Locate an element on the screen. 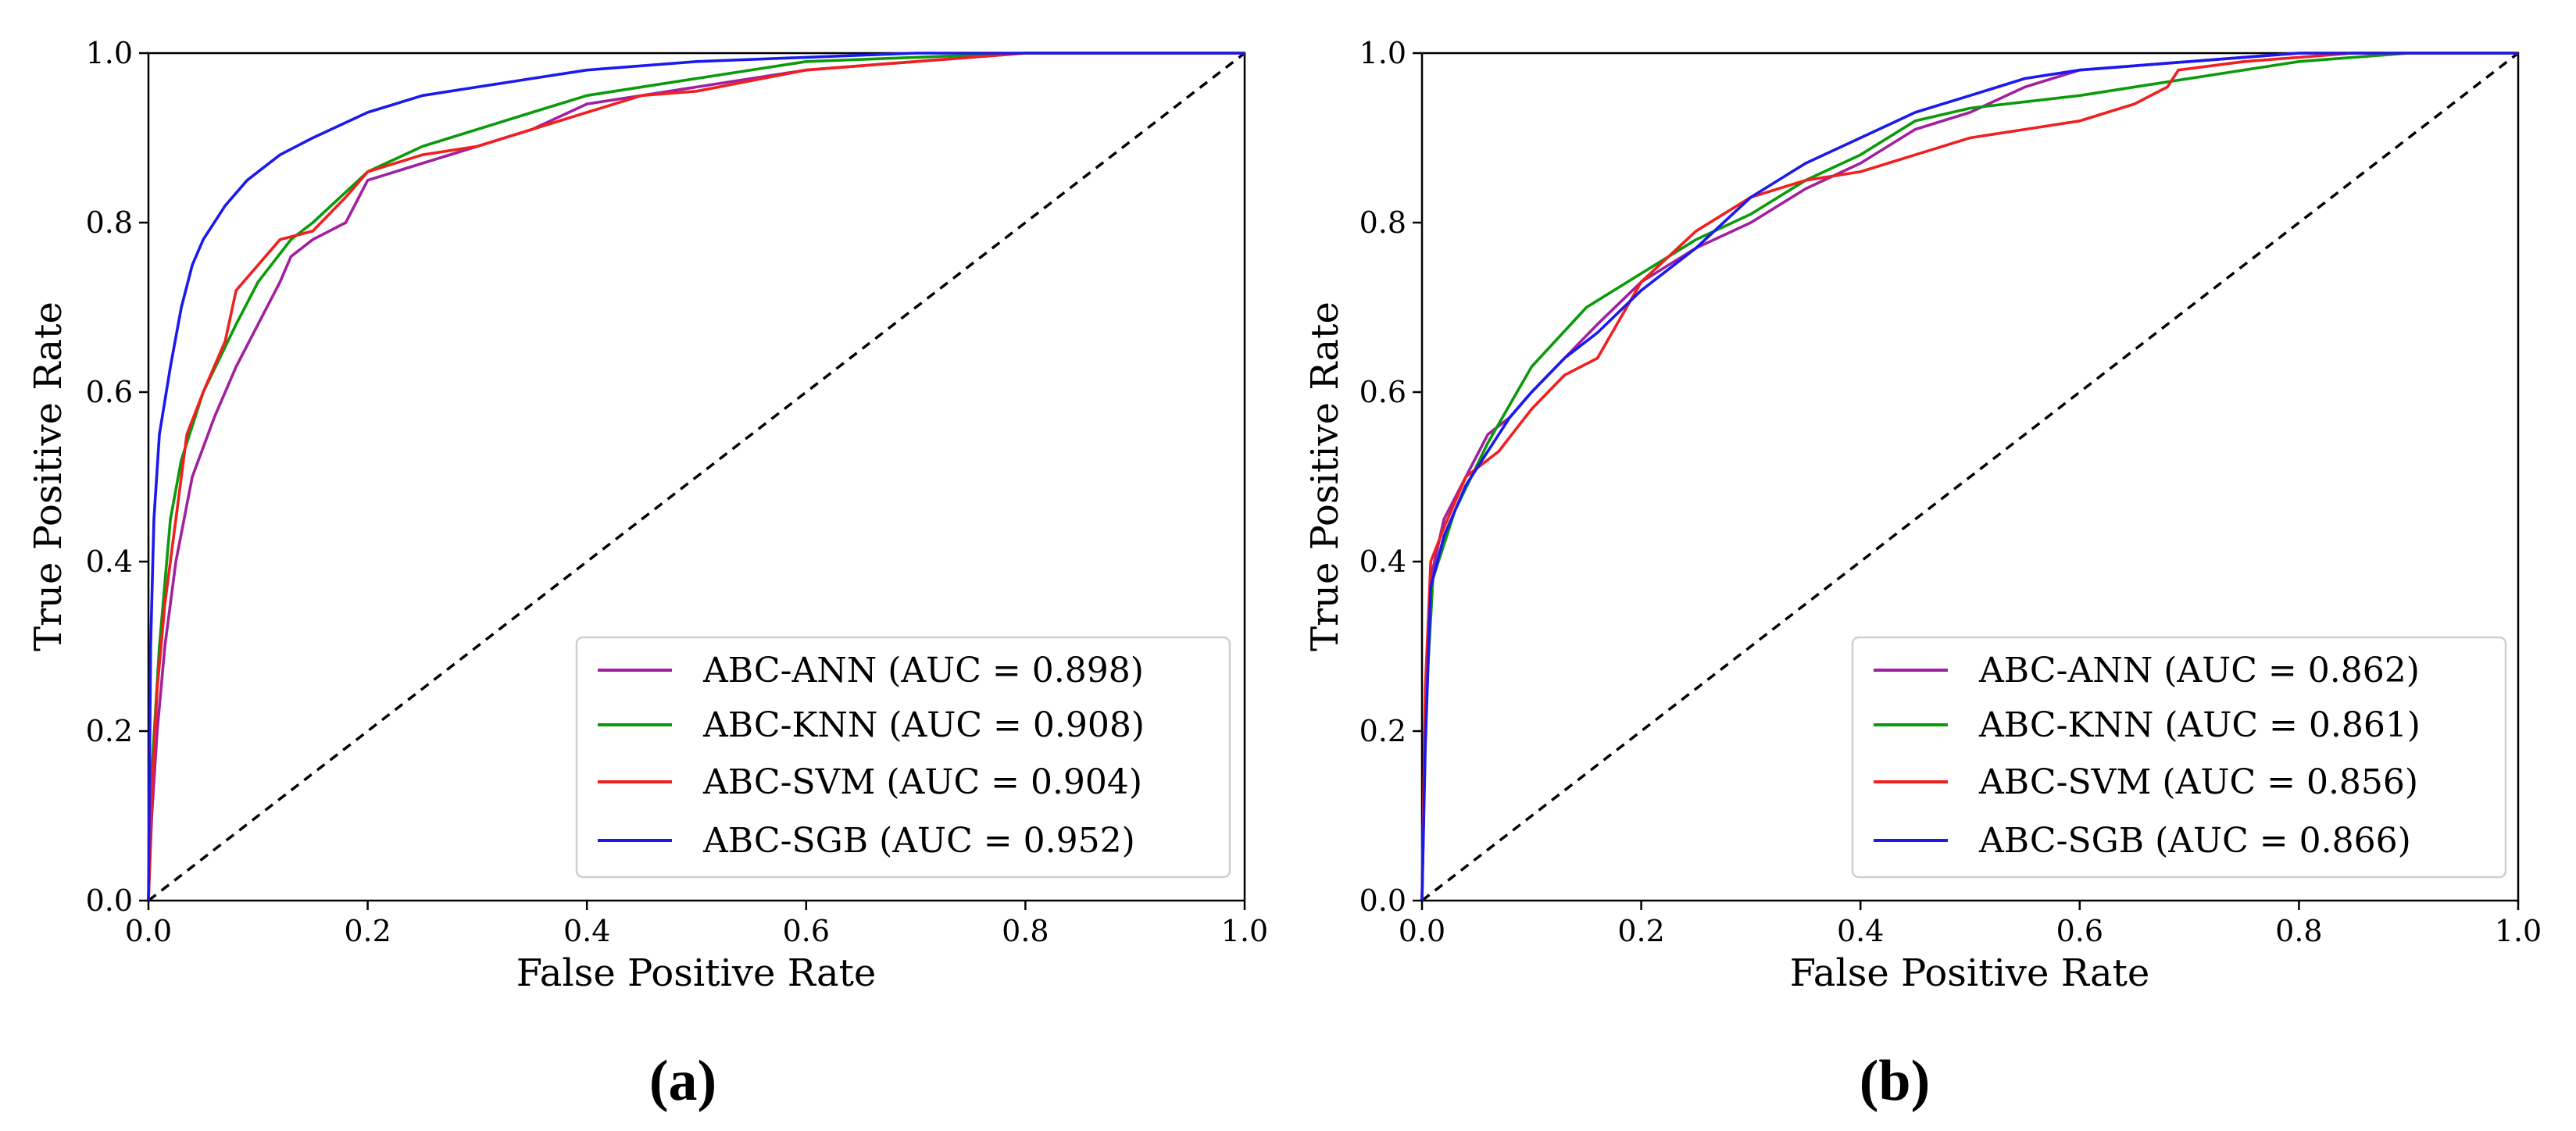 The image size is (2576, 1131). legend-entry: ABC-KNN (AUC = 0.861) is located at coordinates (2147, 725).